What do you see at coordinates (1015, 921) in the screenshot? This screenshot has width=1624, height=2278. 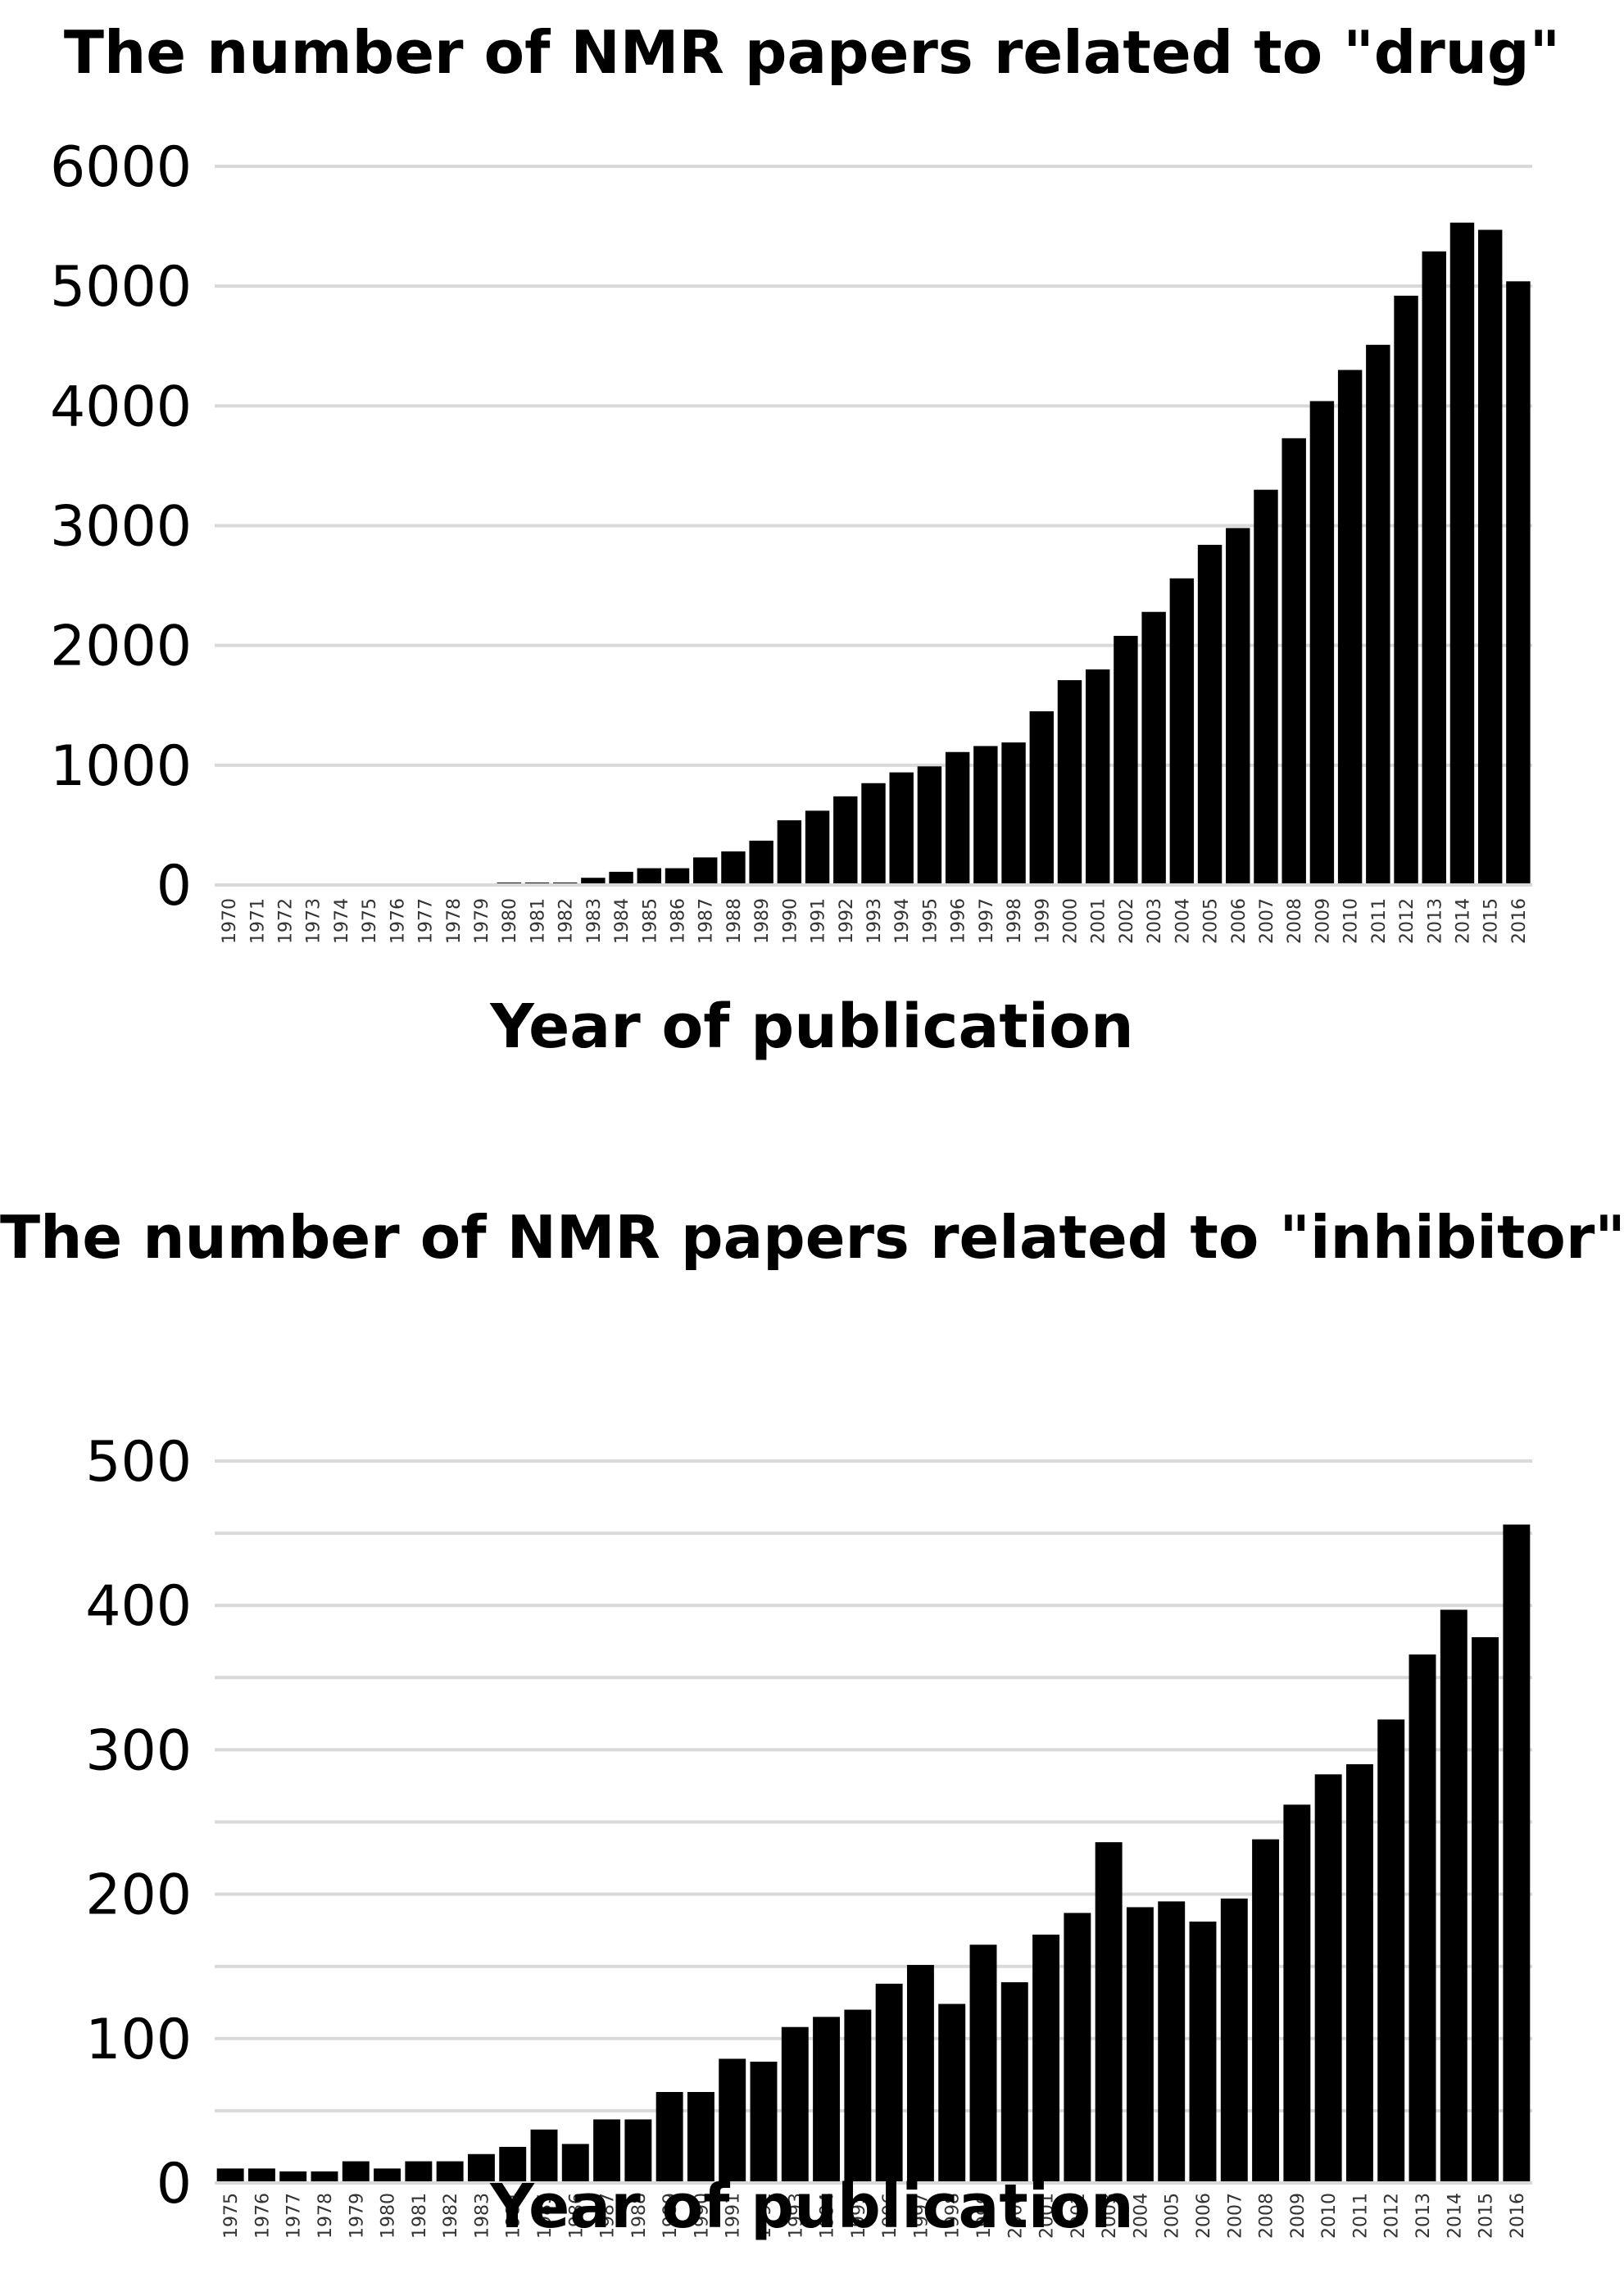 I see `x-tick-label: 1998` at bounding box center [1015, 921].